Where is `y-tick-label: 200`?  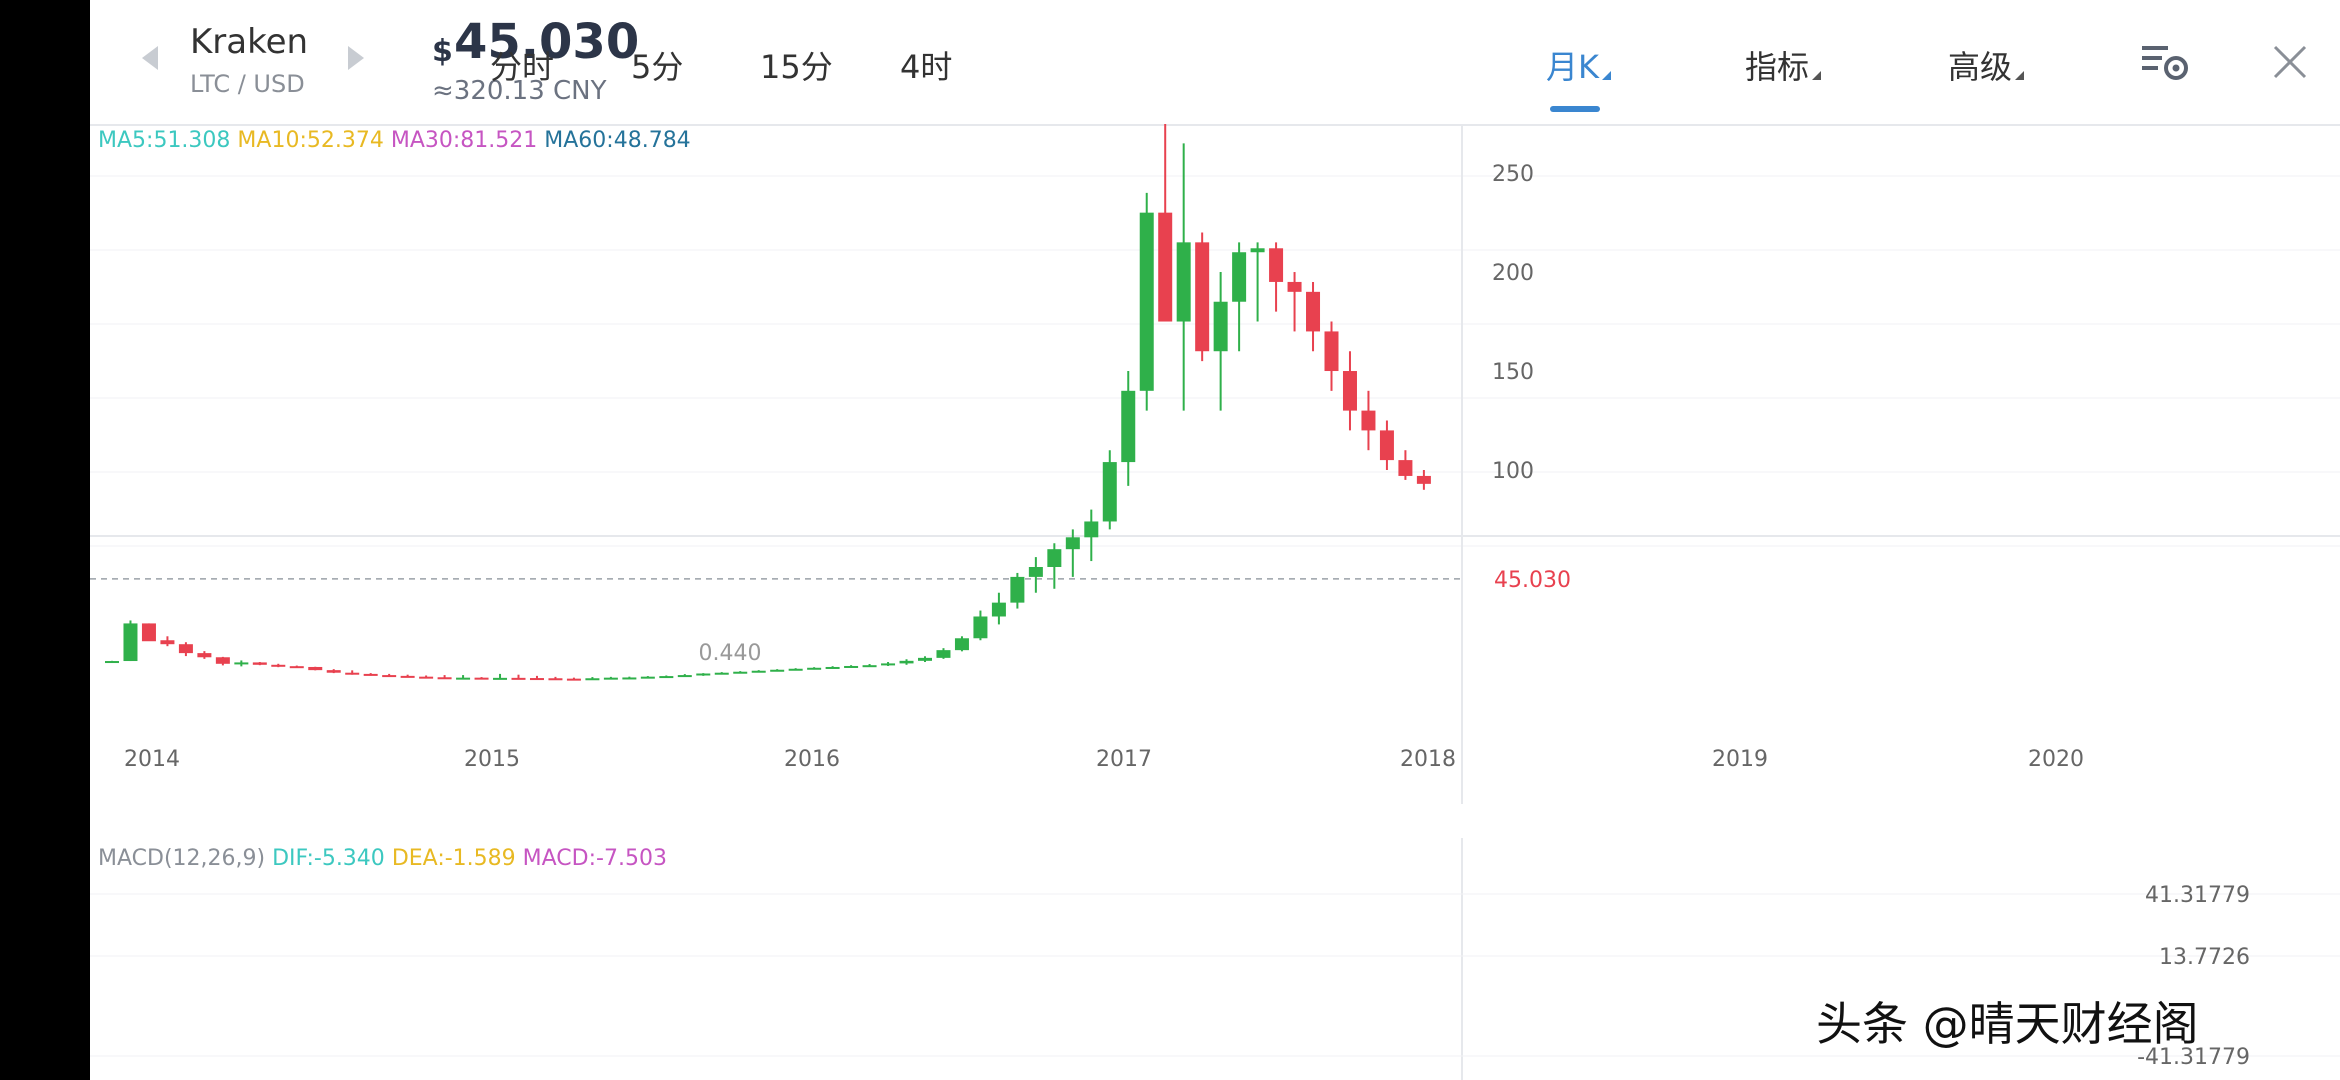 y-tick-label: 200 is located at coordinates (1513, 273).